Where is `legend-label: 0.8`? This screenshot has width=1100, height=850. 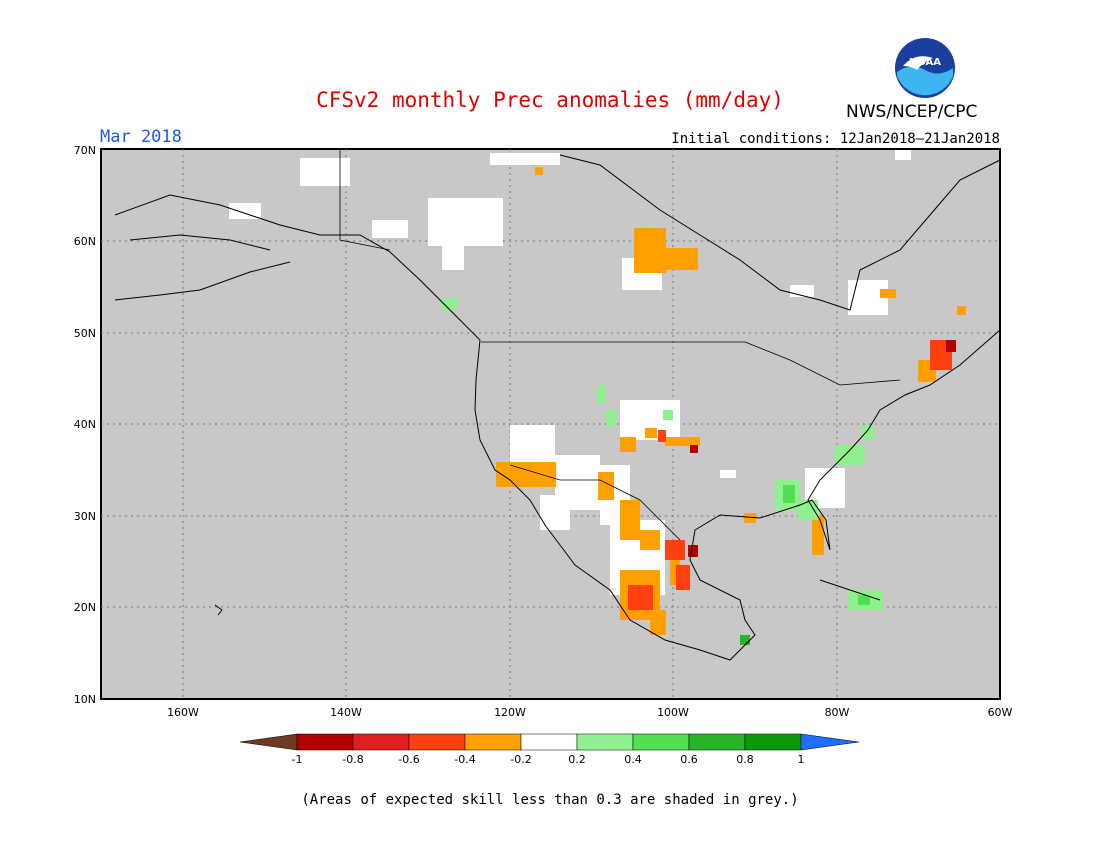
legend-label: 0.8 is located at coordinates (745, 759).